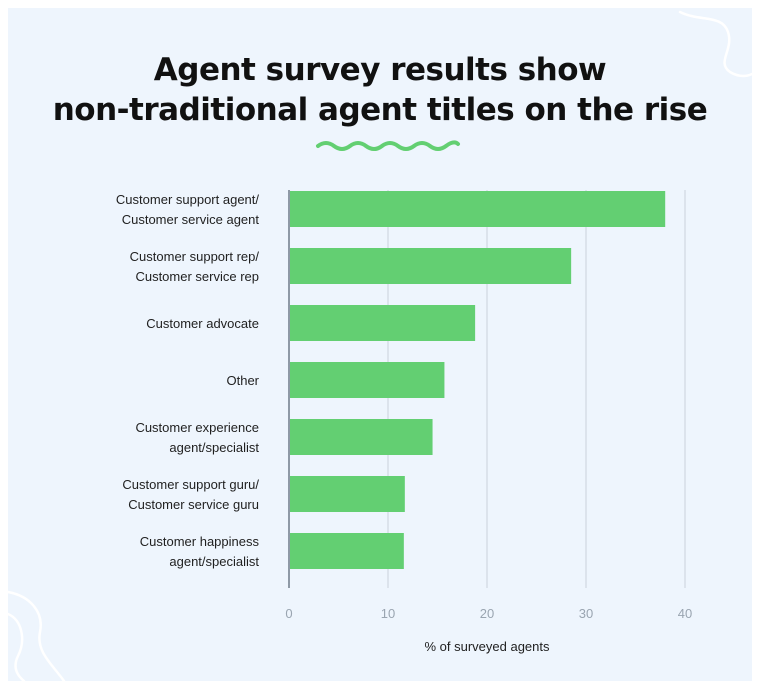 The height and width of the screenshot is (689, 760). What do you see at coordinates (388, 145) in the screenshot?
I see `title-squiggle-underline` at bounding box center [388, 145].